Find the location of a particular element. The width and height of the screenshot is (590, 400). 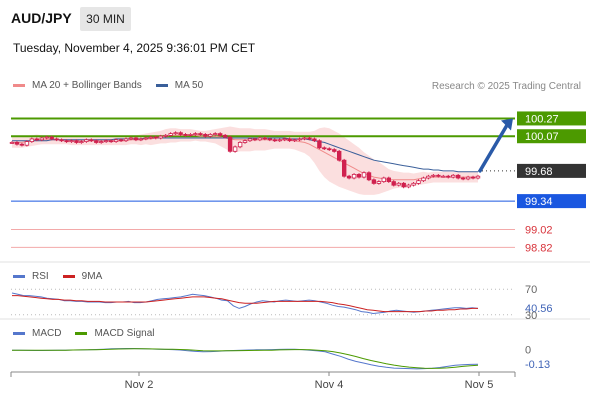

ma9-swatch is located at coordinates (68, 276).